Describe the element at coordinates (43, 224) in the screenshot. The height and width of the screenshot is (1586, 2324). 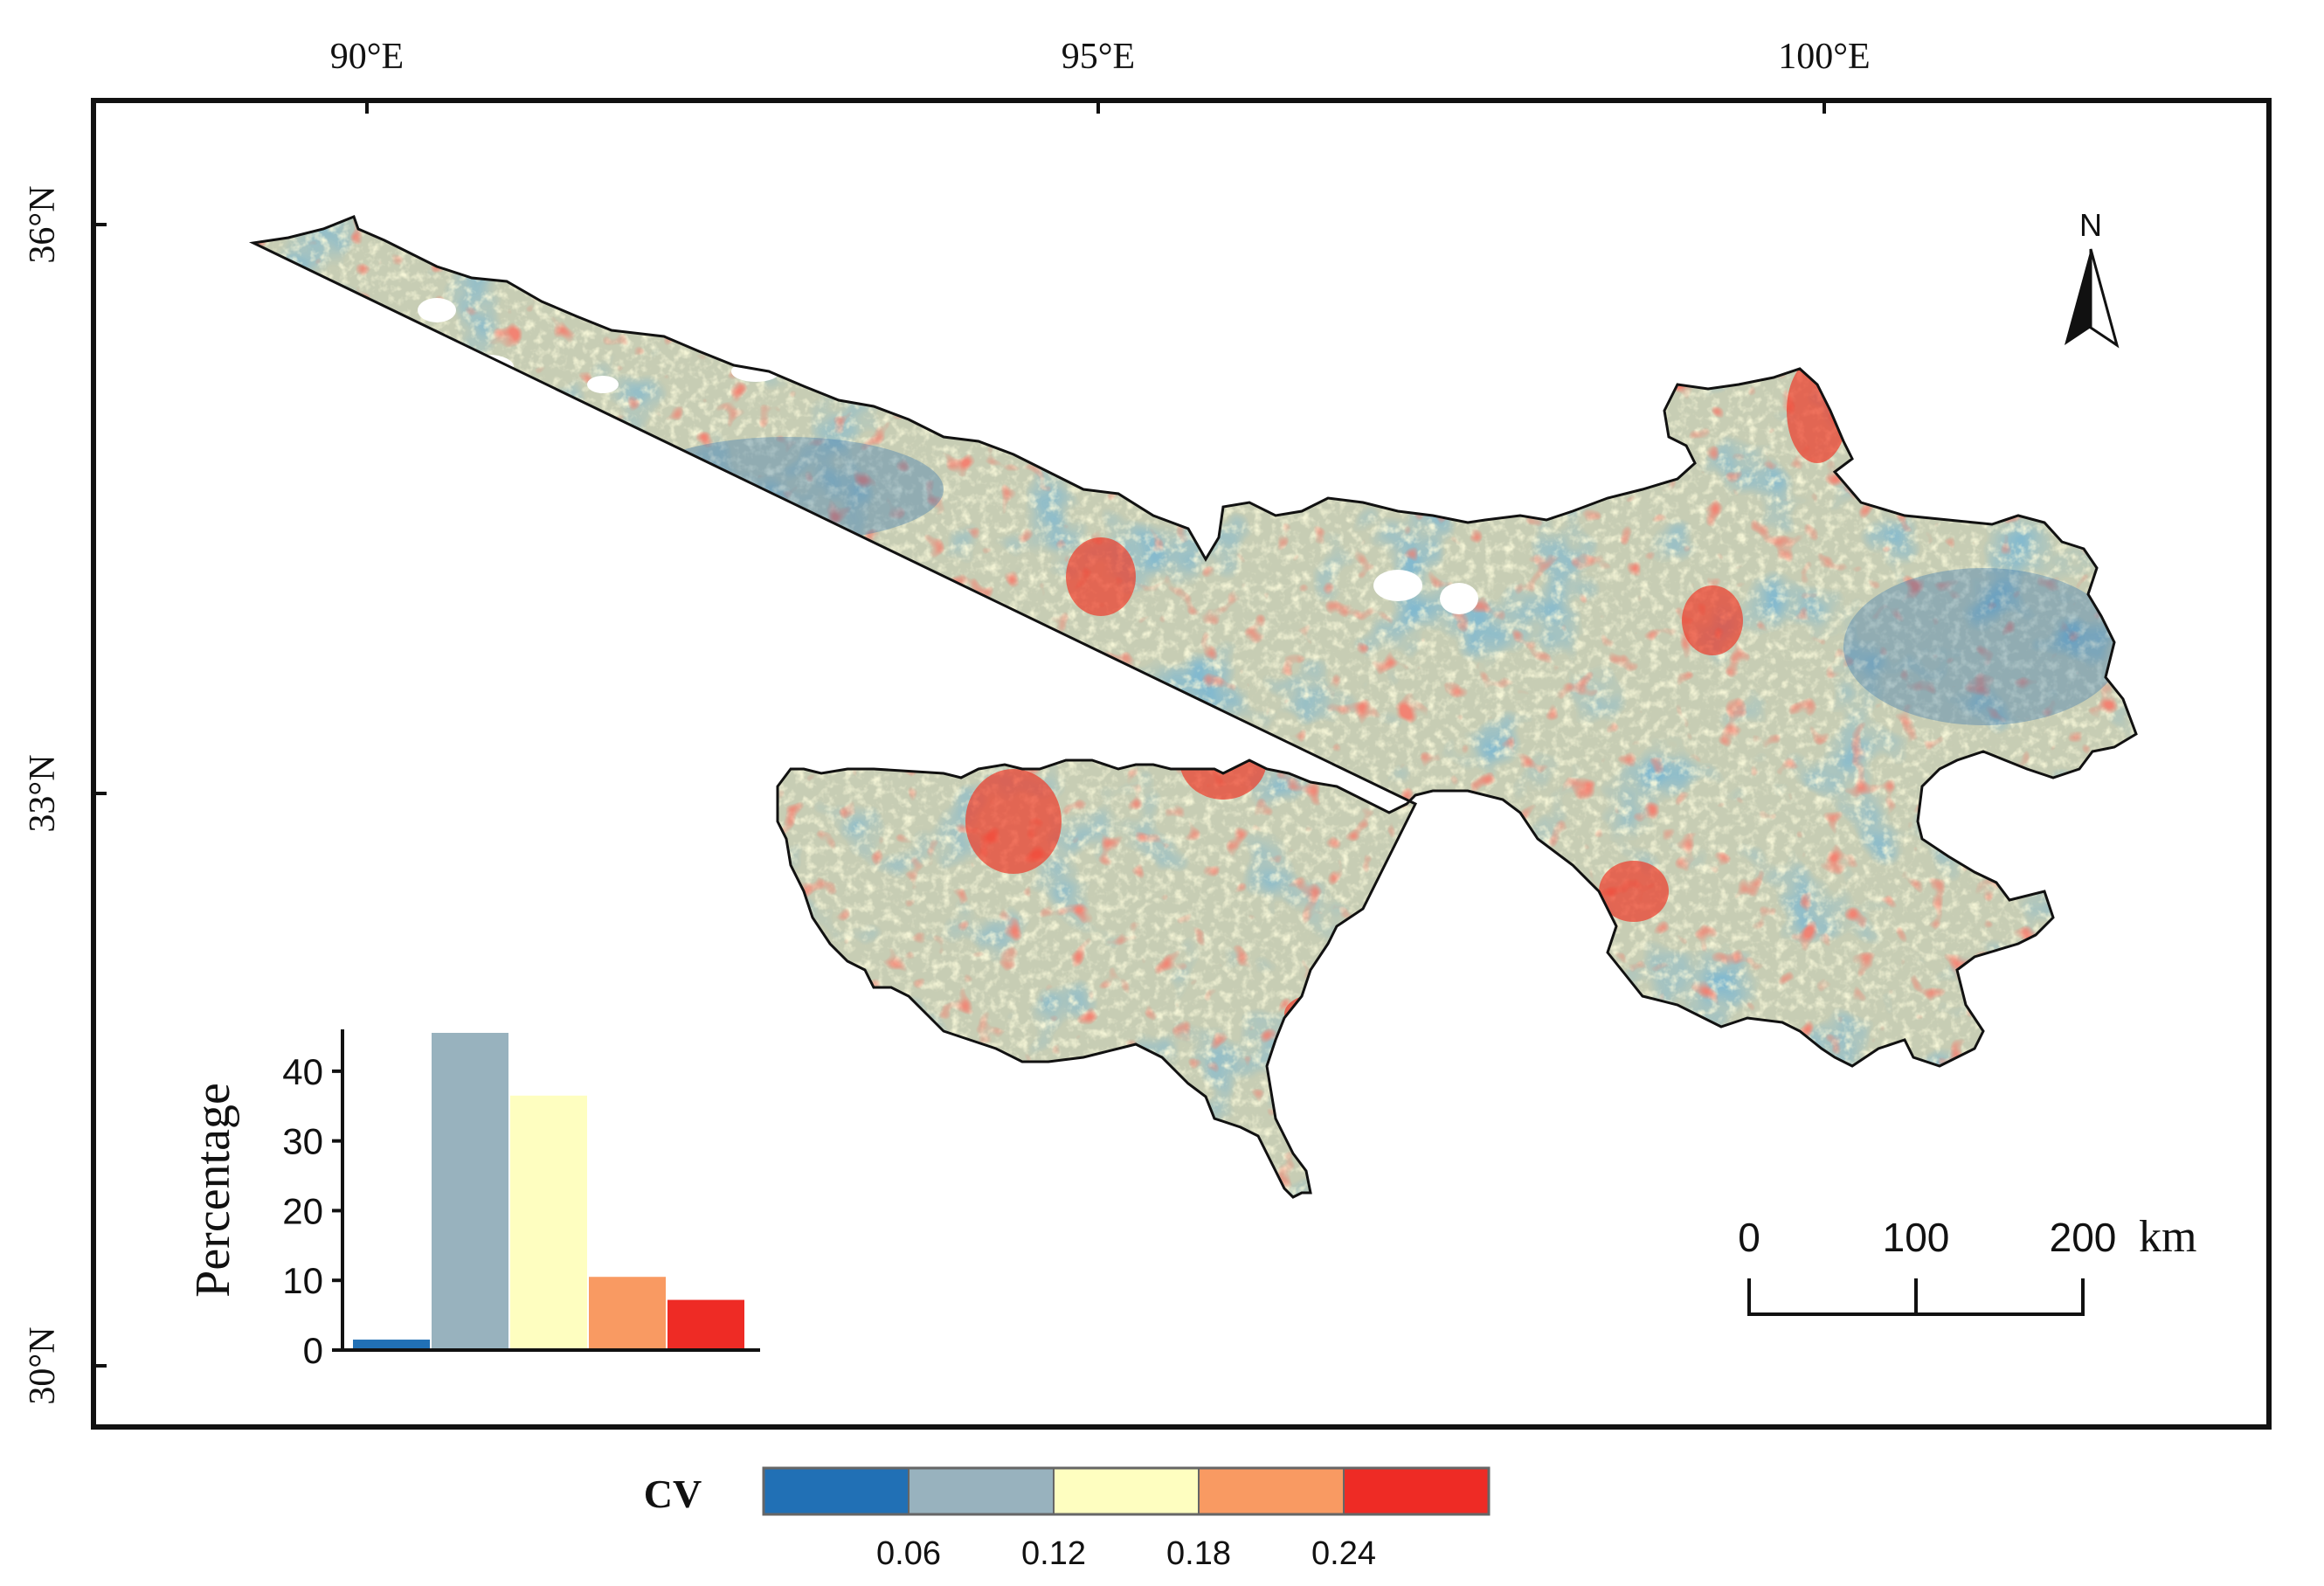
I see `lat-label-36n: 36°N` at that location.